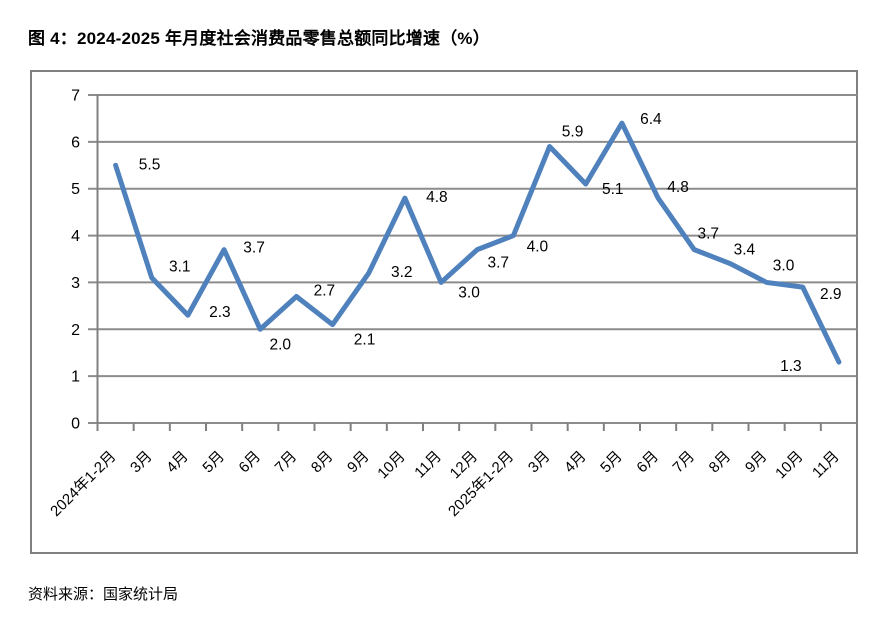  Describe the element at coordinates (75, 283) in the screenshot. I see `svg-text: 3` at that location.